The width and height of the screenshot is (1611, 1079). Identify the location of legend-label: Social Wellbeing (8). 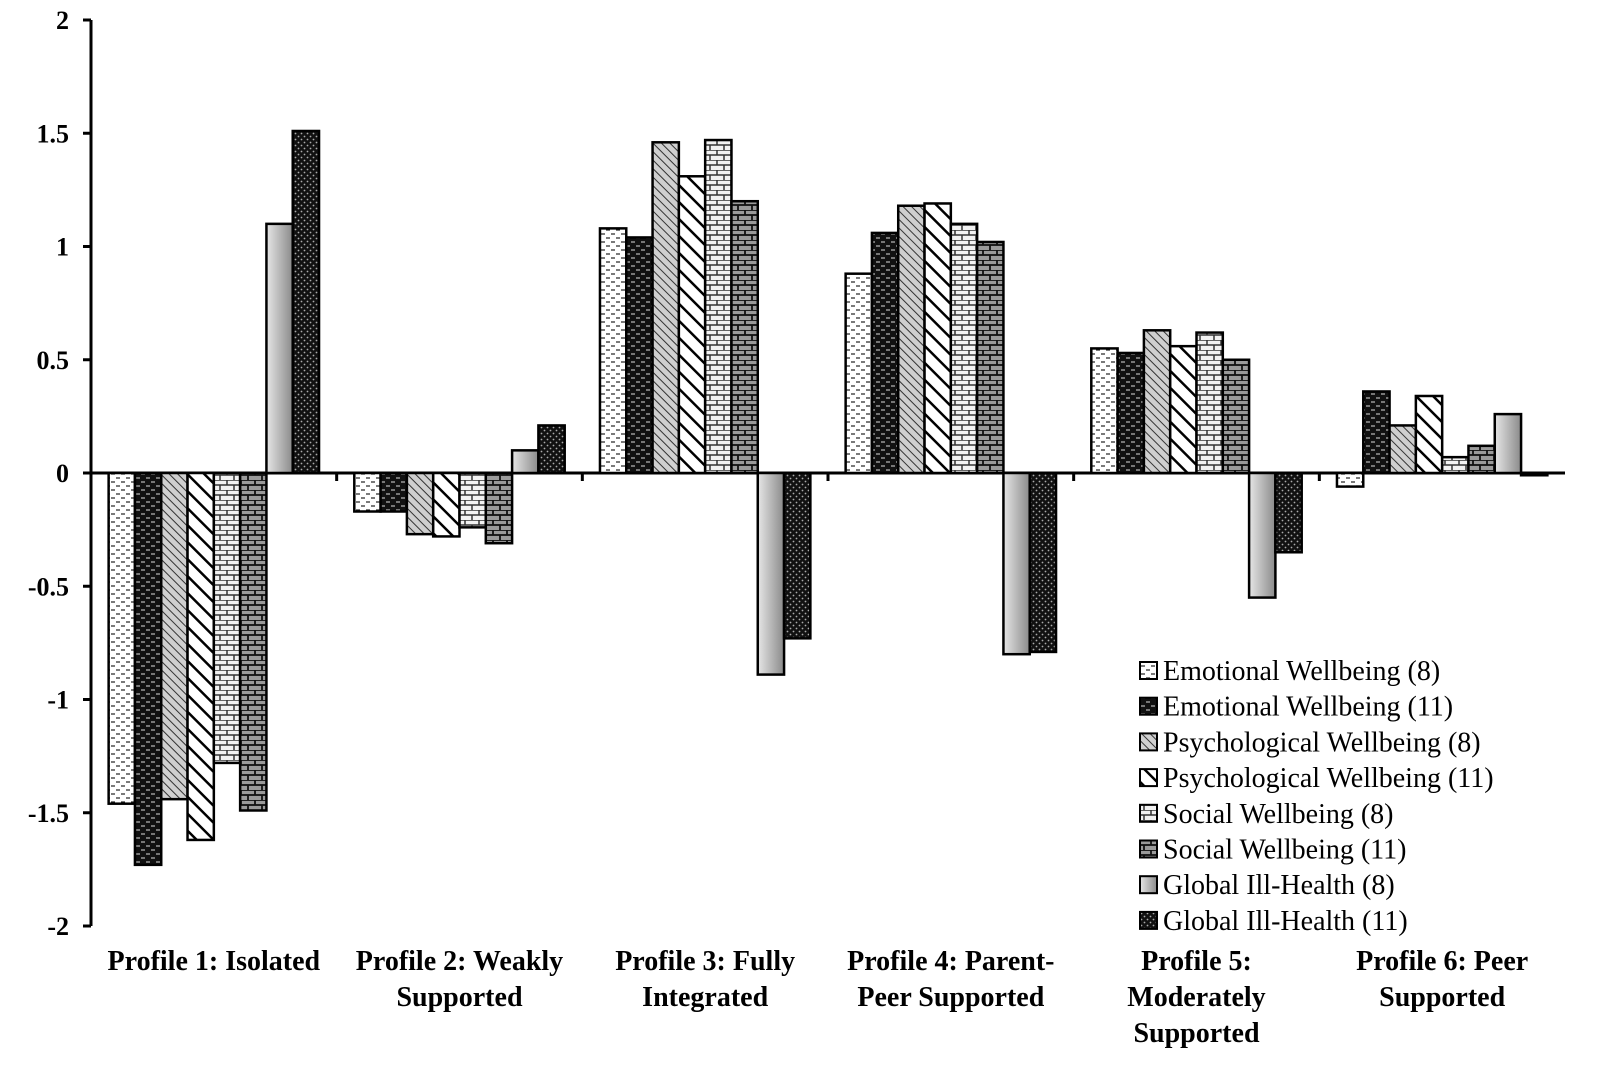
(1278, 814).